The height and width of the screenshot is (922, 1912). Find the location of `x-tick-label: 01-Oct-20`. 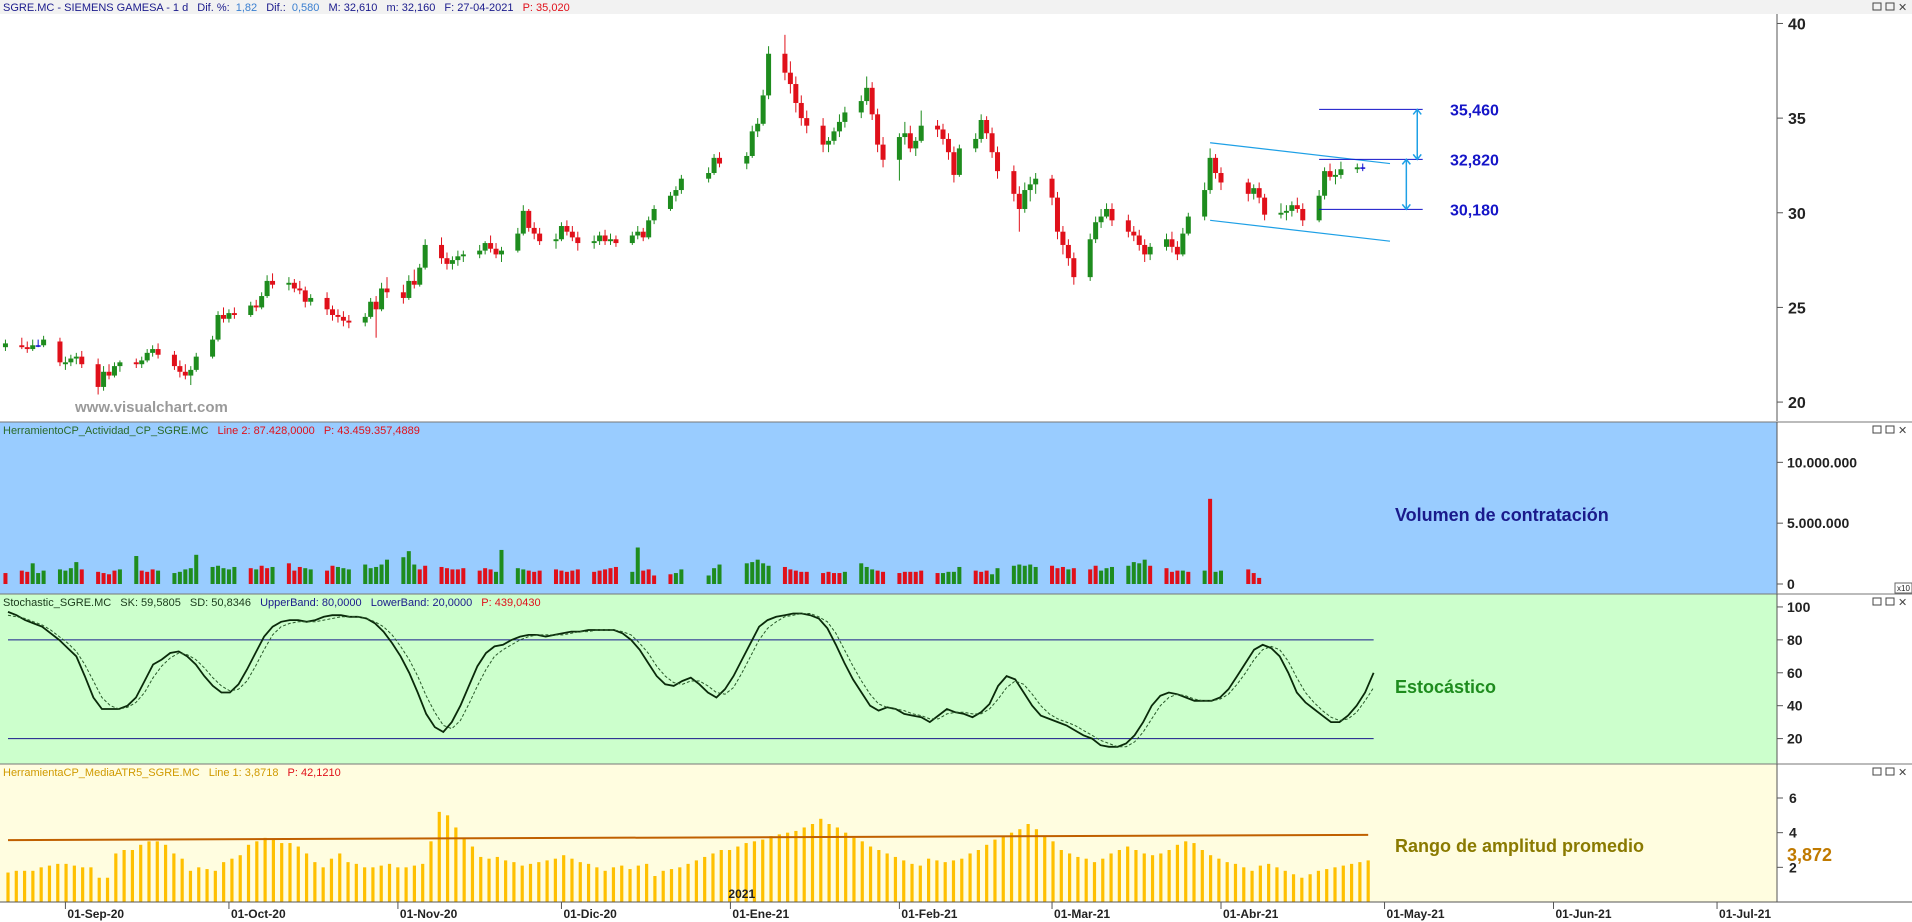

x-tick-label: 01-Oct-20 is located at coordinates (258, 914).